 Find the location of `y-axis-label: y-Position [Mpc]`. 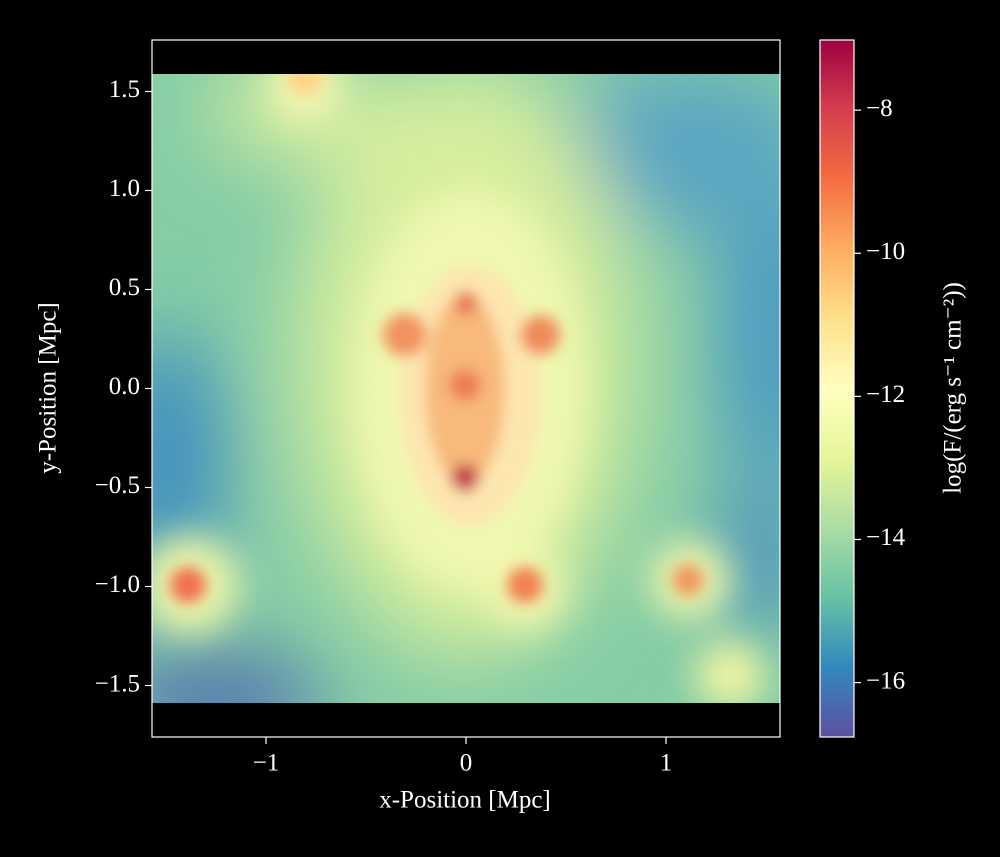

y-axis-label: y-Position [Mpc] is located at coordinates (48, 388).